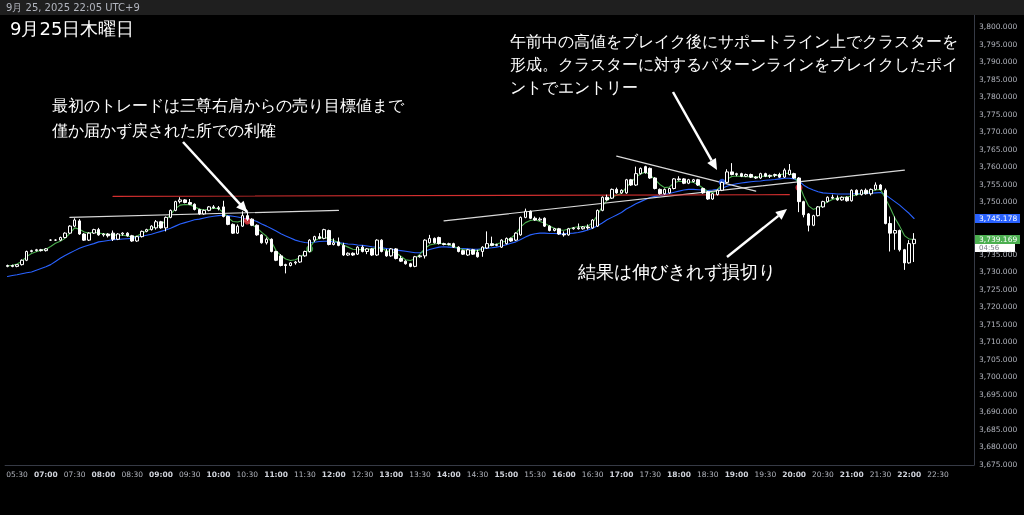 The image size is (1024, 515). Describe the element at coordinates (73, 7) in the screenshot. I see `chart-subtitle: 9月 25, 2025 22:05 UTC+9` at that location.